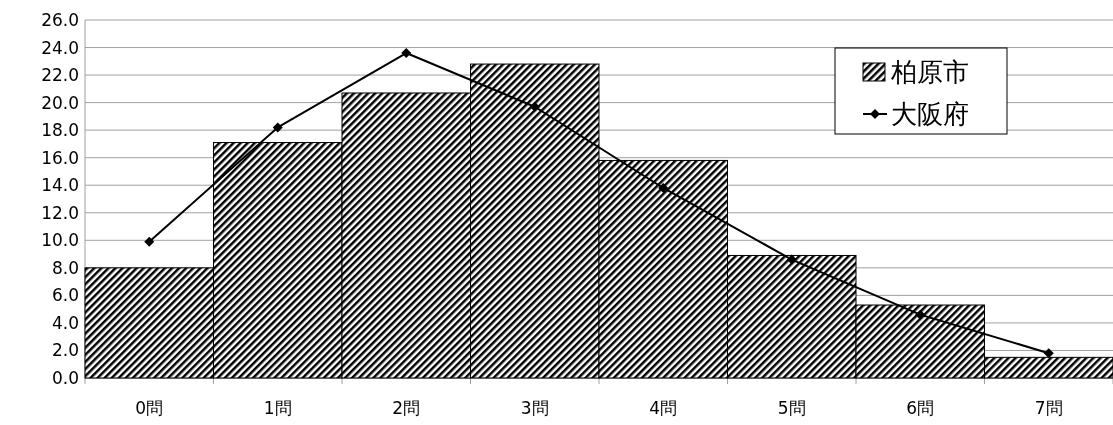 This screenshot has height=425, width=1113. What do you see at coordinates (65, 378) in the screenshot?
I see `y-tick-label: 0.0` at bounding box center [65, 378].